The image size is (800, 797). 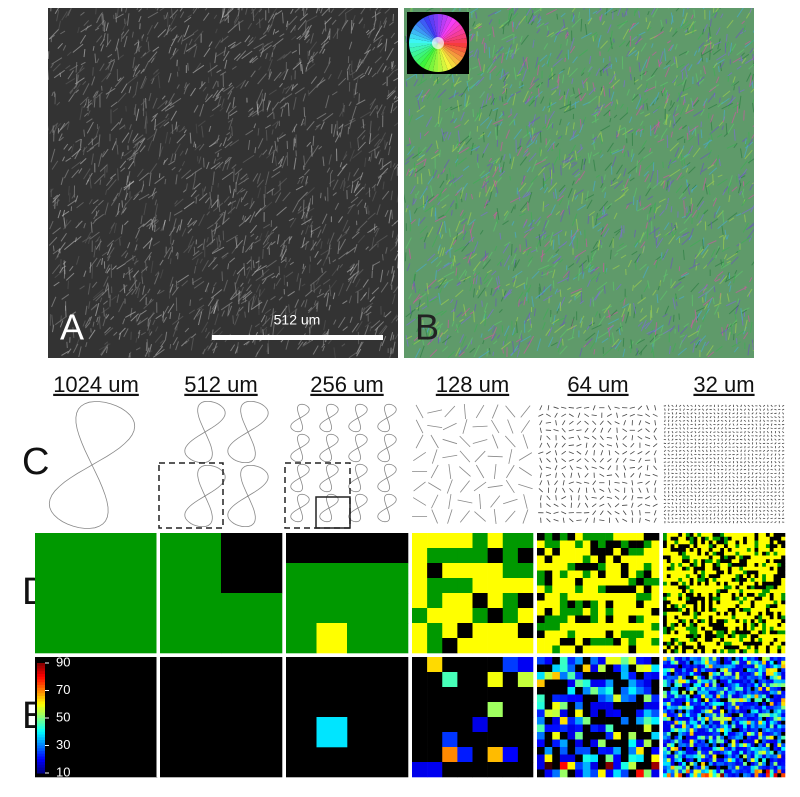 I want to click on scale-header: 1024 um, so click(x=96, y=384).